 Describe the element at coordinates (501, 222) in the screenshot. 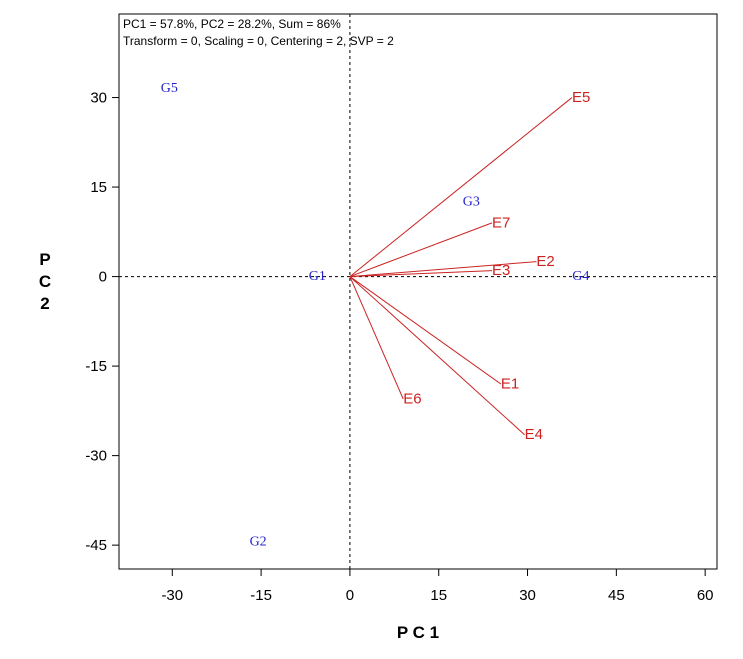

I see `environment-label: E7` at that location.